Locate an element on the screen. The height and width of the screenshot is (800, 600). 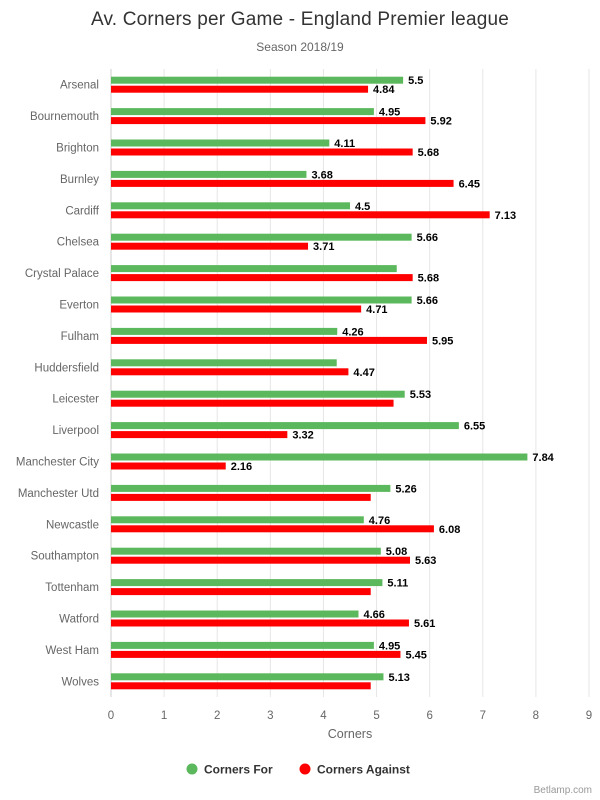
x-tick-label: 1 is located at coordinates (164, 716).